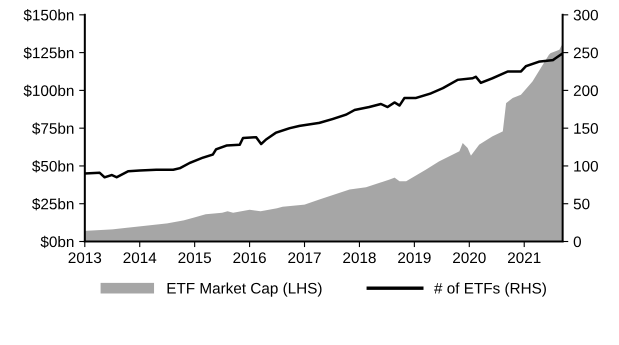 The height and width of the screenshot is (345, 619). What do you see at coordinates (359, 258) in the screenshot?
I see `x-tick-label: 2018` at bounding box center [359, 258].